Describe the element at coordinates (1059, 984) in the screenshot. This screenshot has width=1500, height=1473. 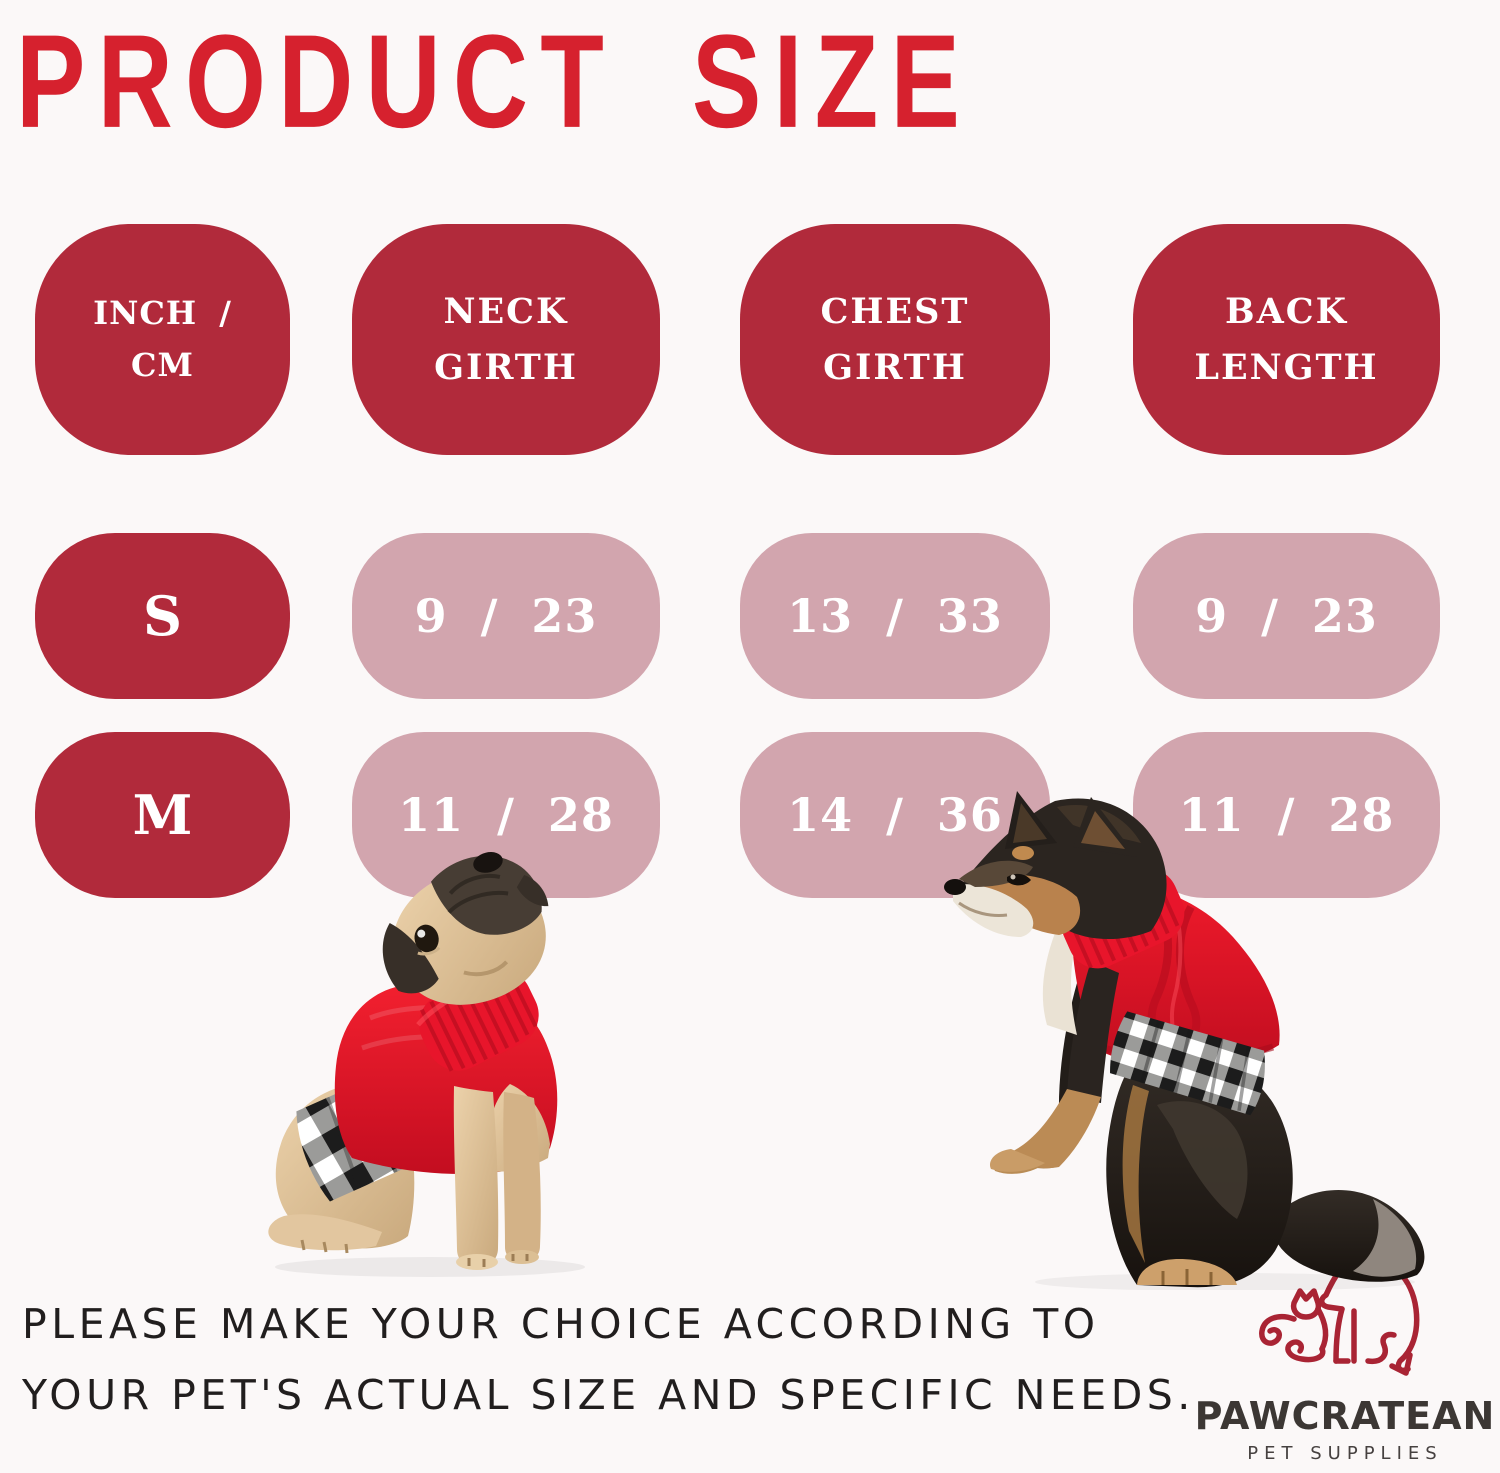
I see `shiba-chest-fur` at that location.